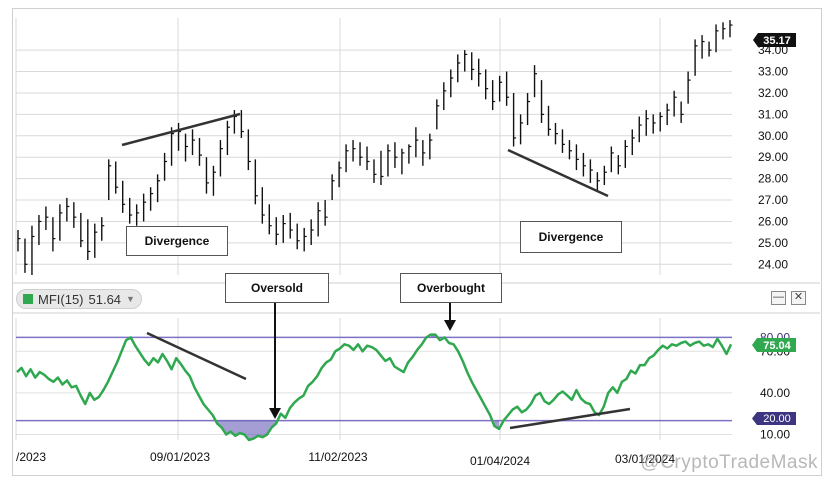 The image size is (828, 484). I want to click on price-tick-label: 32.00, so click(773, 93).